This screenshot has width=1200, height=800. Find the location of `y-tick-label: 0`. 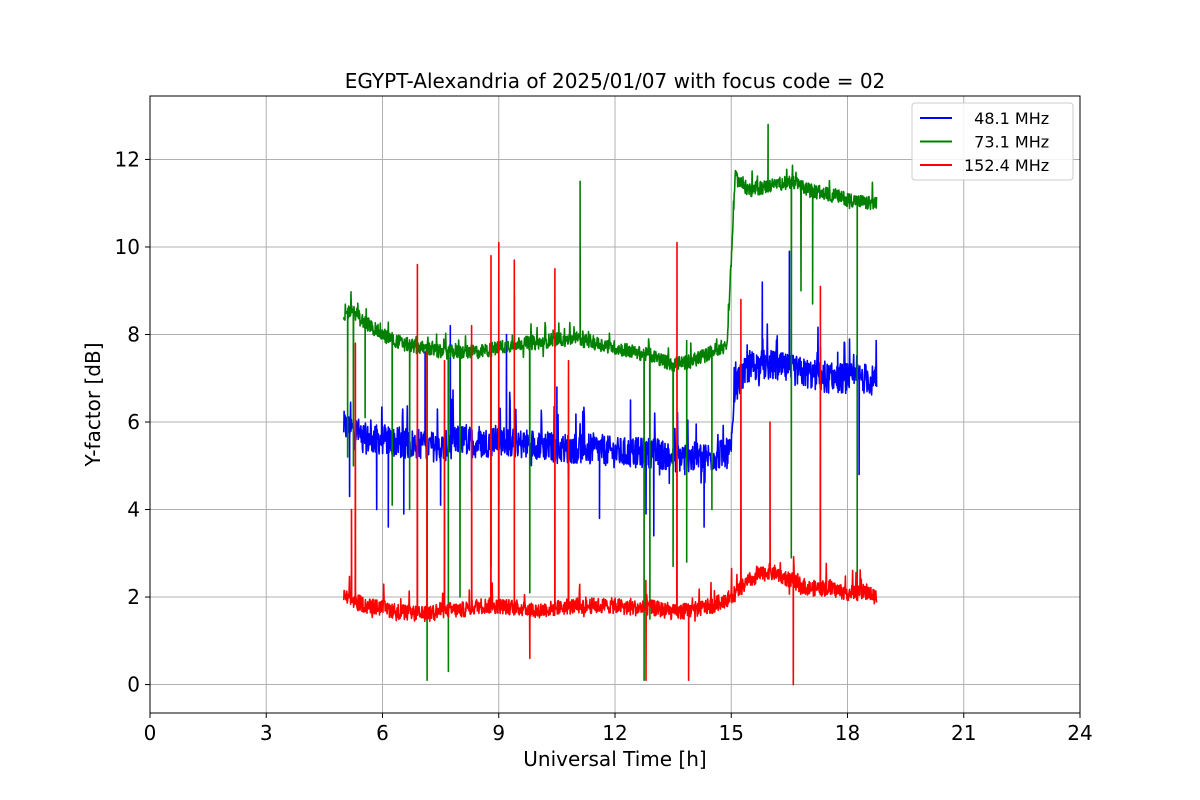

y-tick-label: 0 is located at coordinates (133, 685).